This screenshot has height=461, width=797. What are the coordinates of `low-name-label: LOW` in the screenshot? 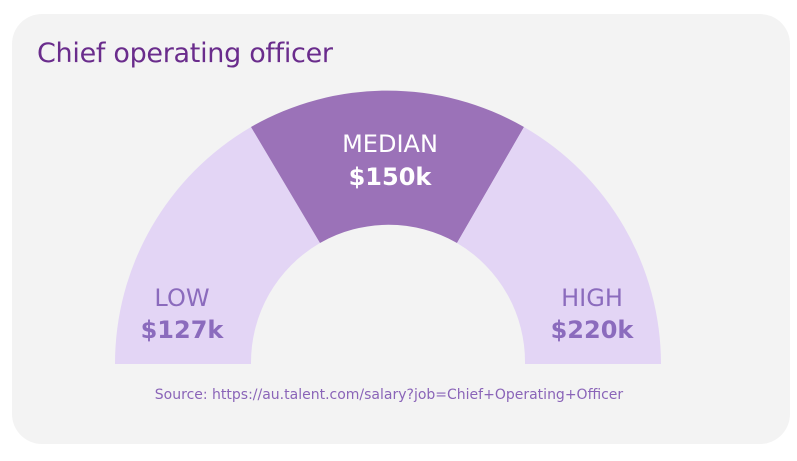 It's located at (181, 298).